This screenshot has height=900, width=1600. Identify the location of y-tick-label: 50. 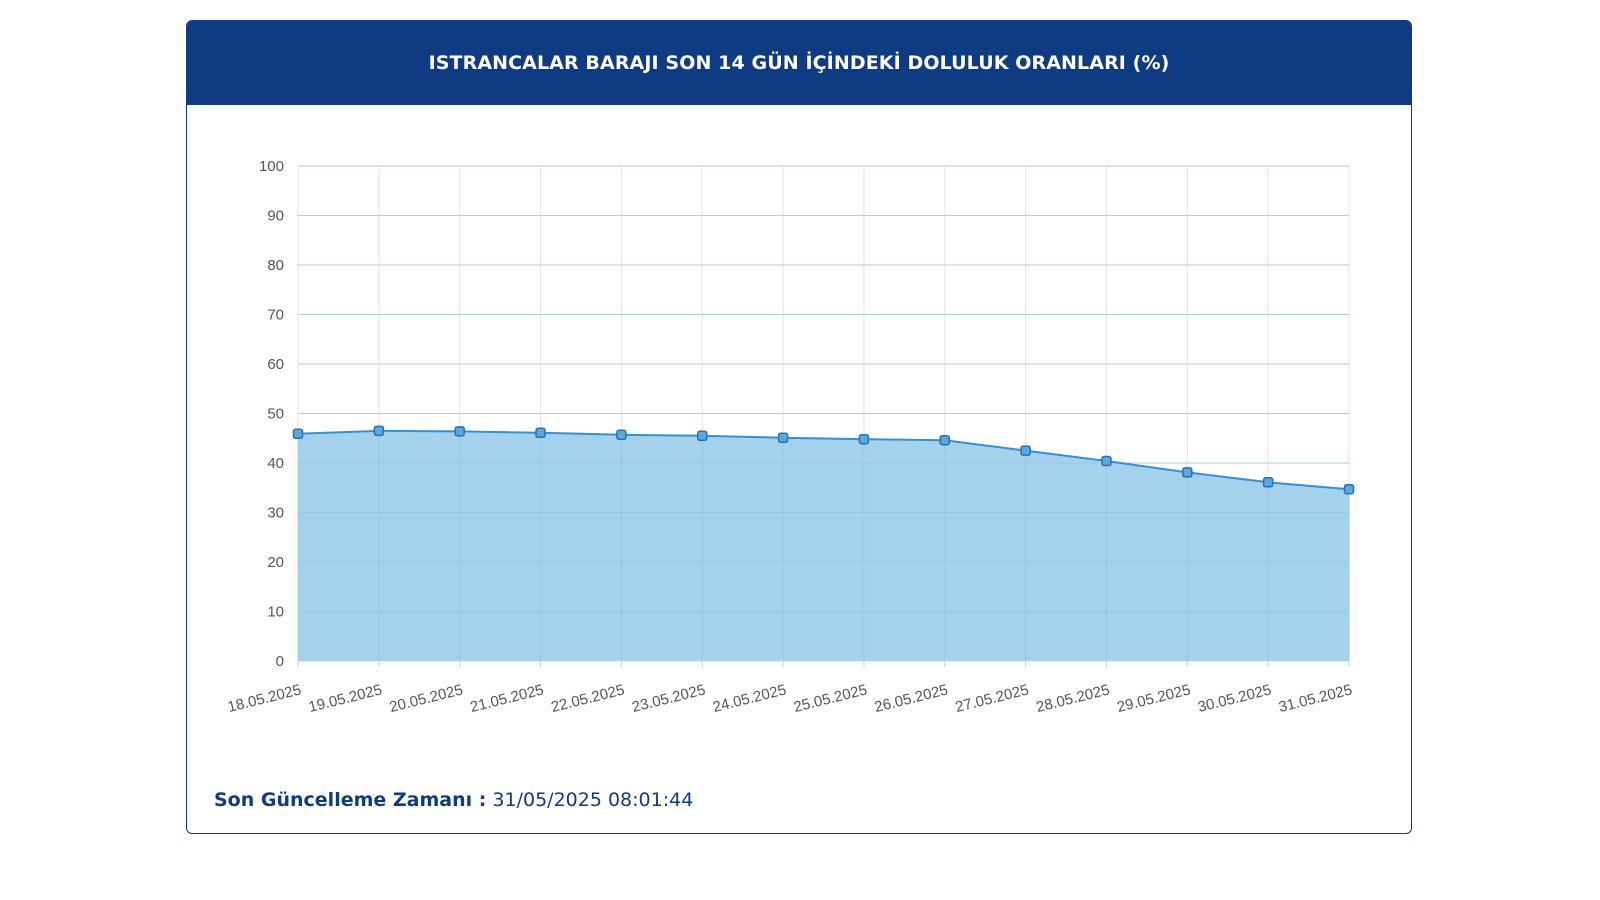
(275, 414).